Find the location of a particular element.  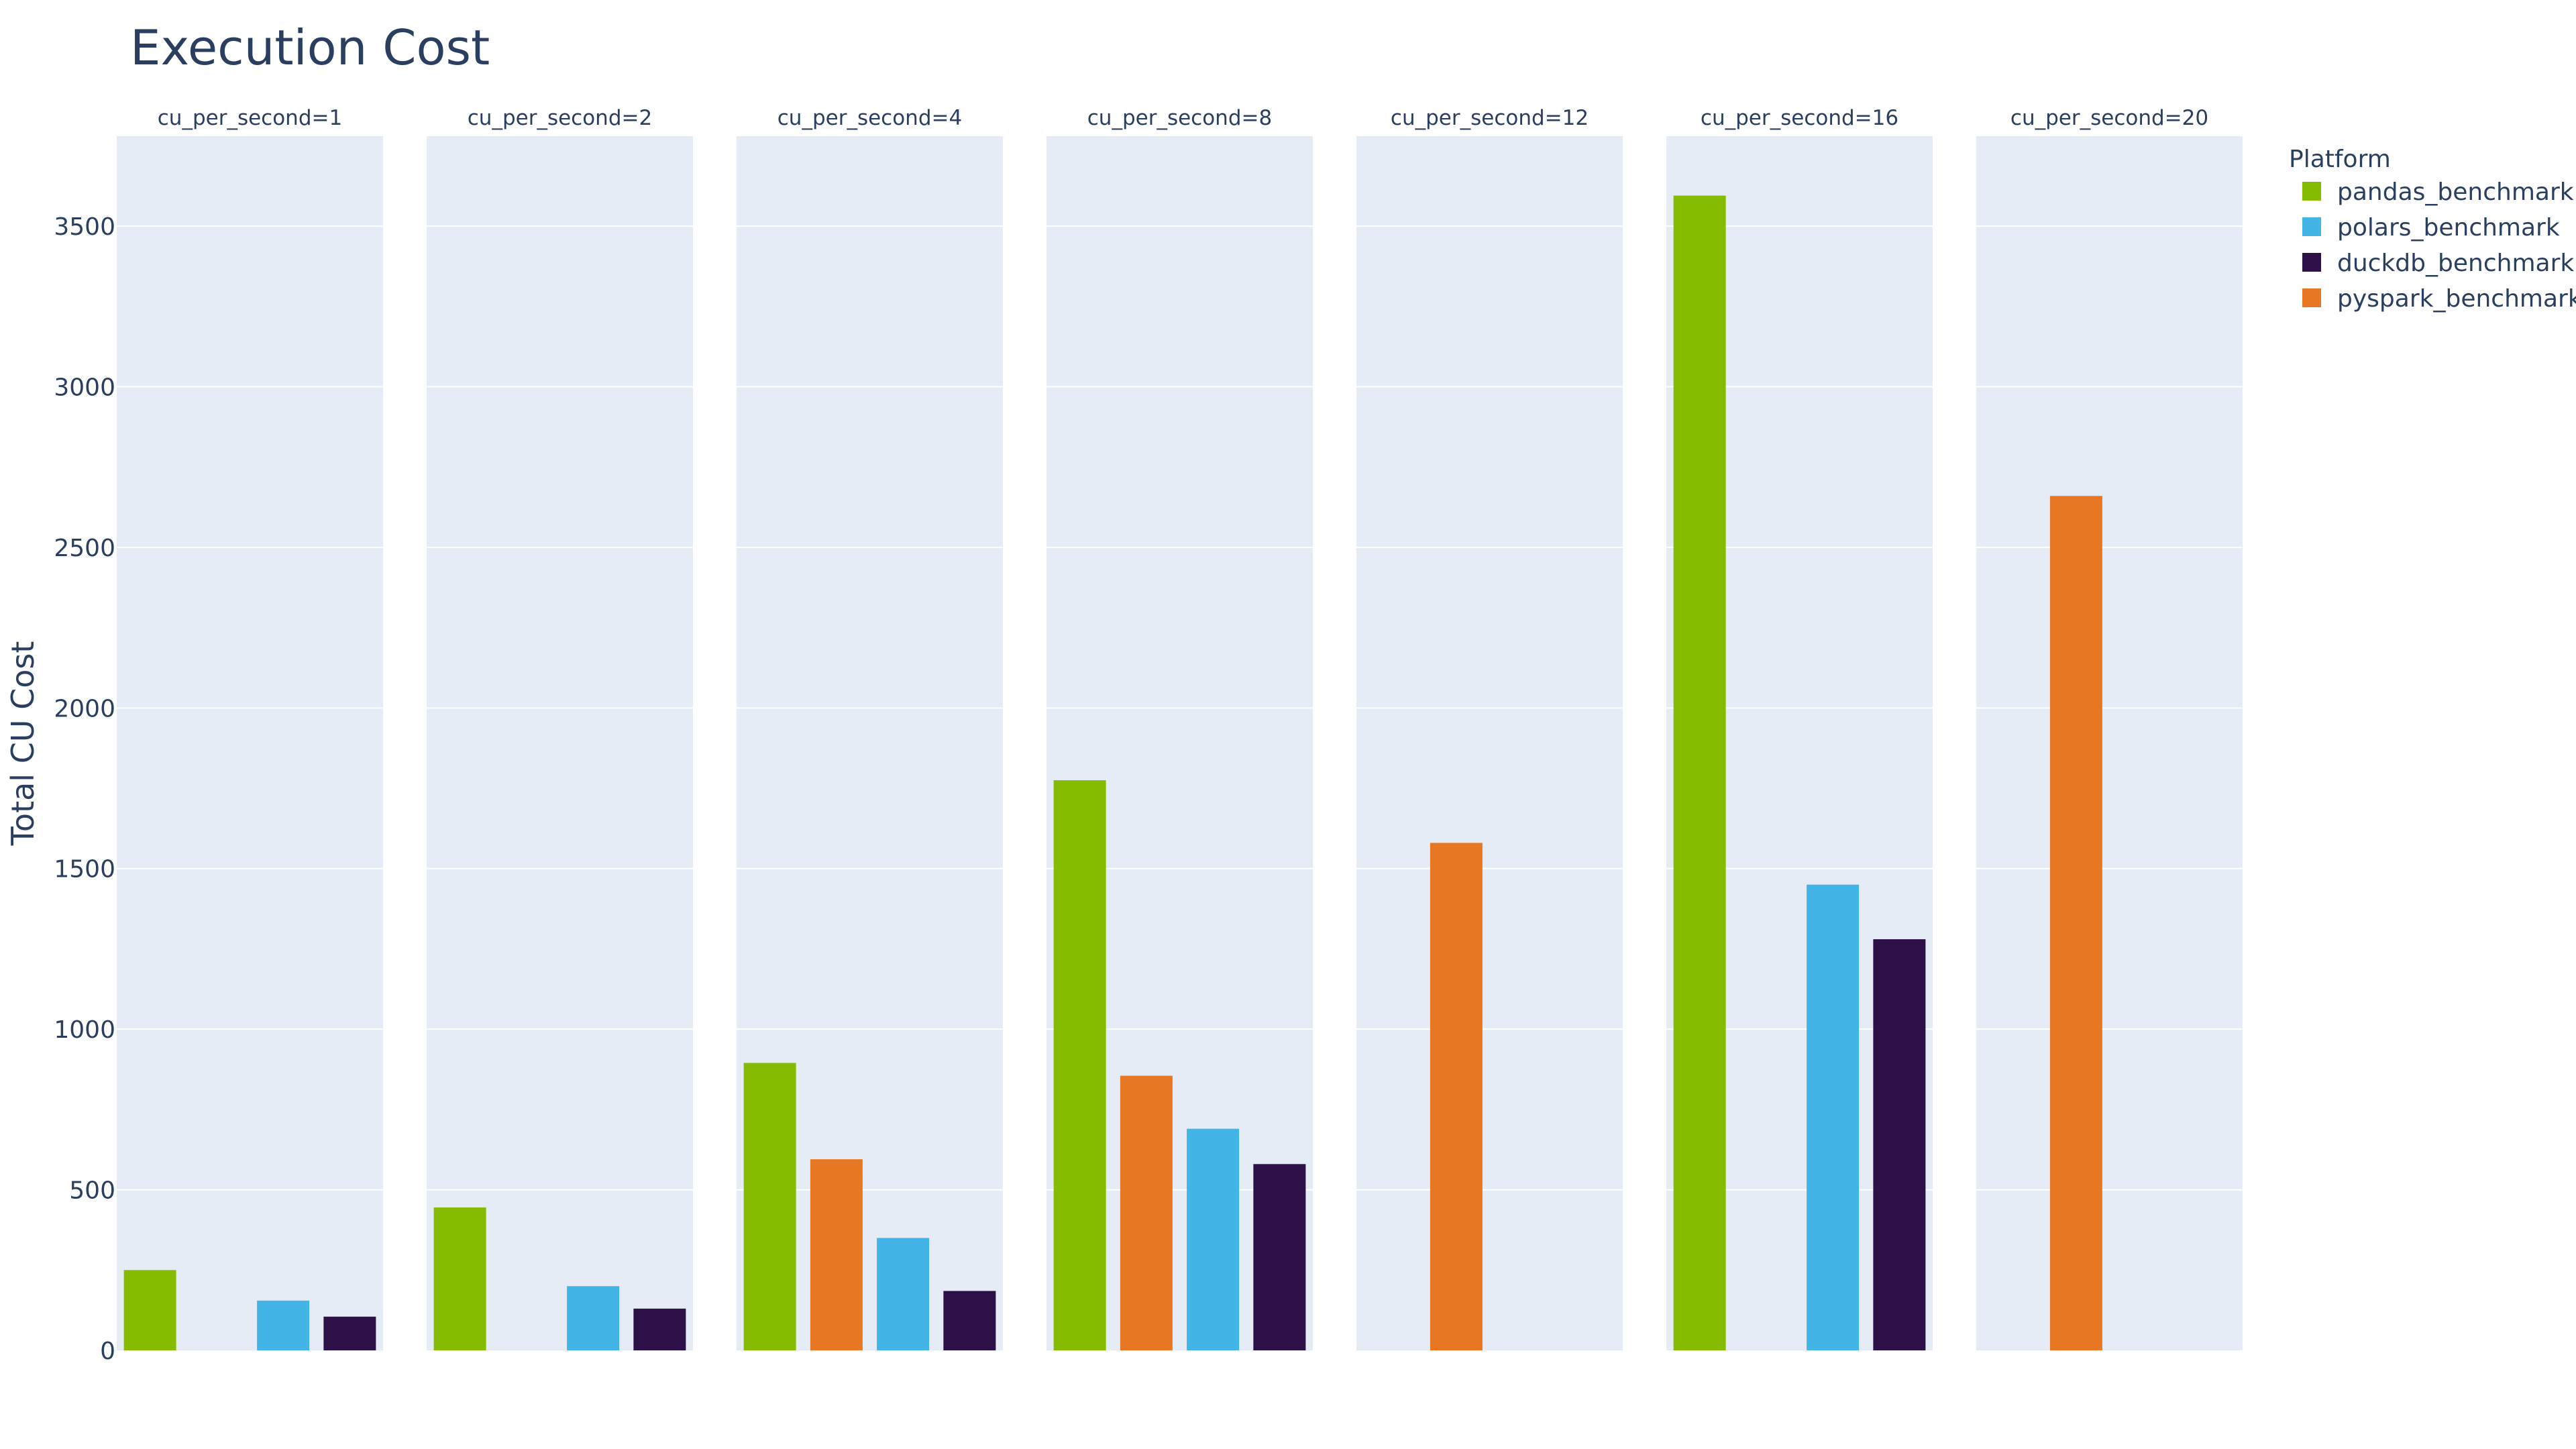

chart-title: Execution Cost is located at coordinates (310, 47).